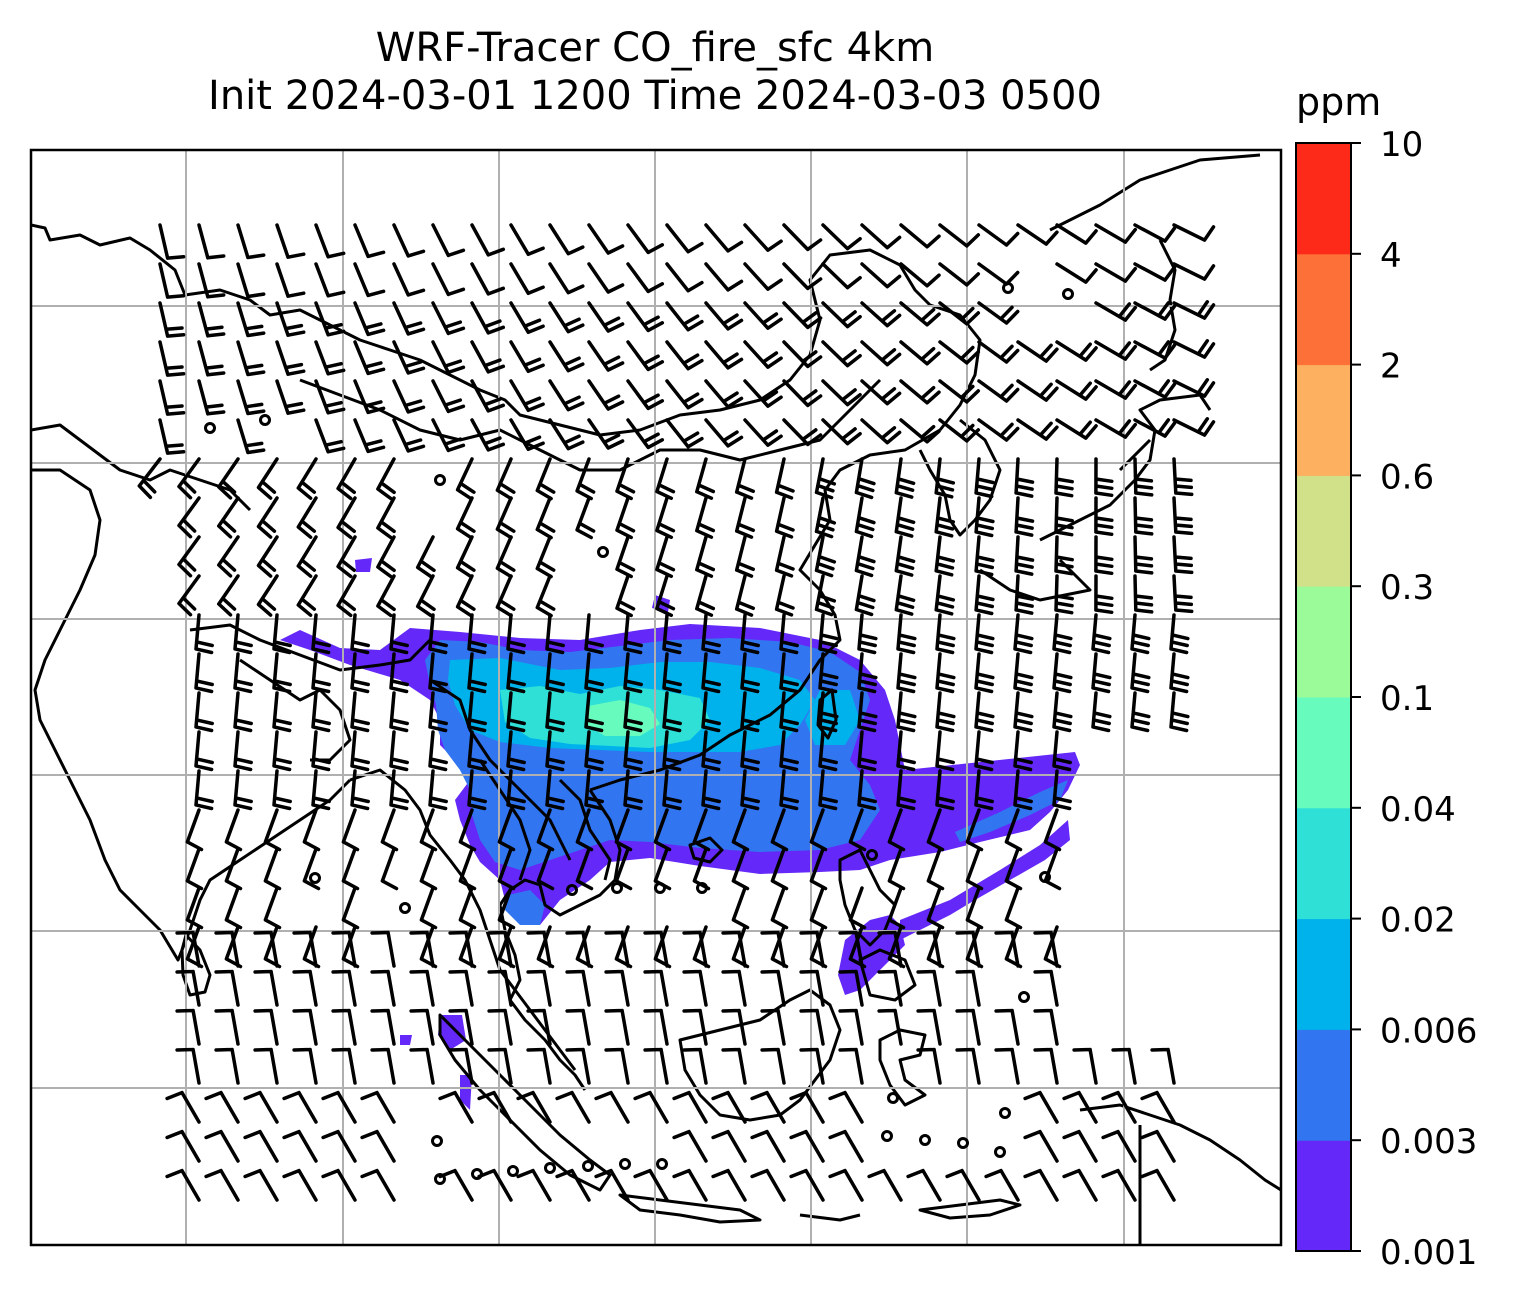  What do you see at coordinates (1401, 145) in the screenshot?
I see `colorbar-tick-label: 10` at bounding box center [1401, 145].